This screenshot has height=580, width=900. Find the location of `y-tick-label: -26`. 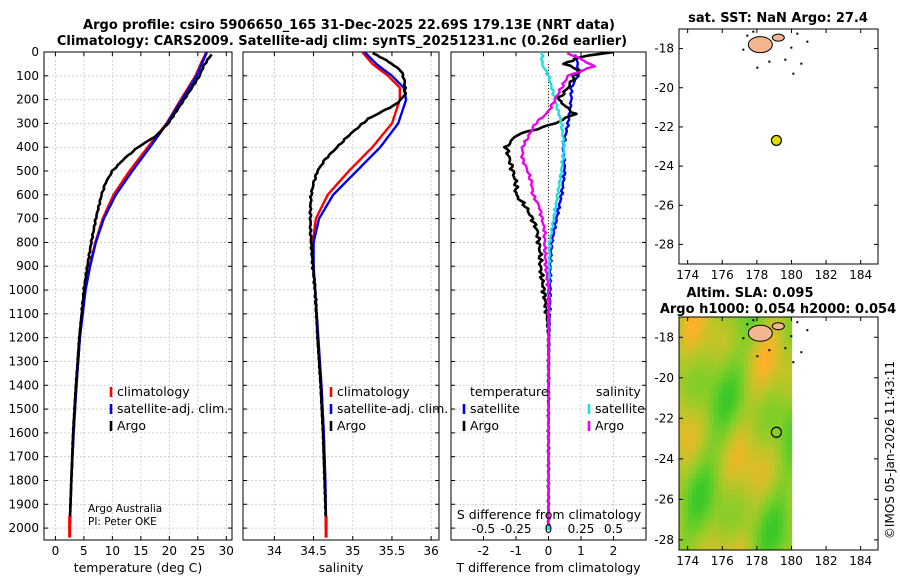

y-tick-label: -26 is located at coordinates (664, 499).